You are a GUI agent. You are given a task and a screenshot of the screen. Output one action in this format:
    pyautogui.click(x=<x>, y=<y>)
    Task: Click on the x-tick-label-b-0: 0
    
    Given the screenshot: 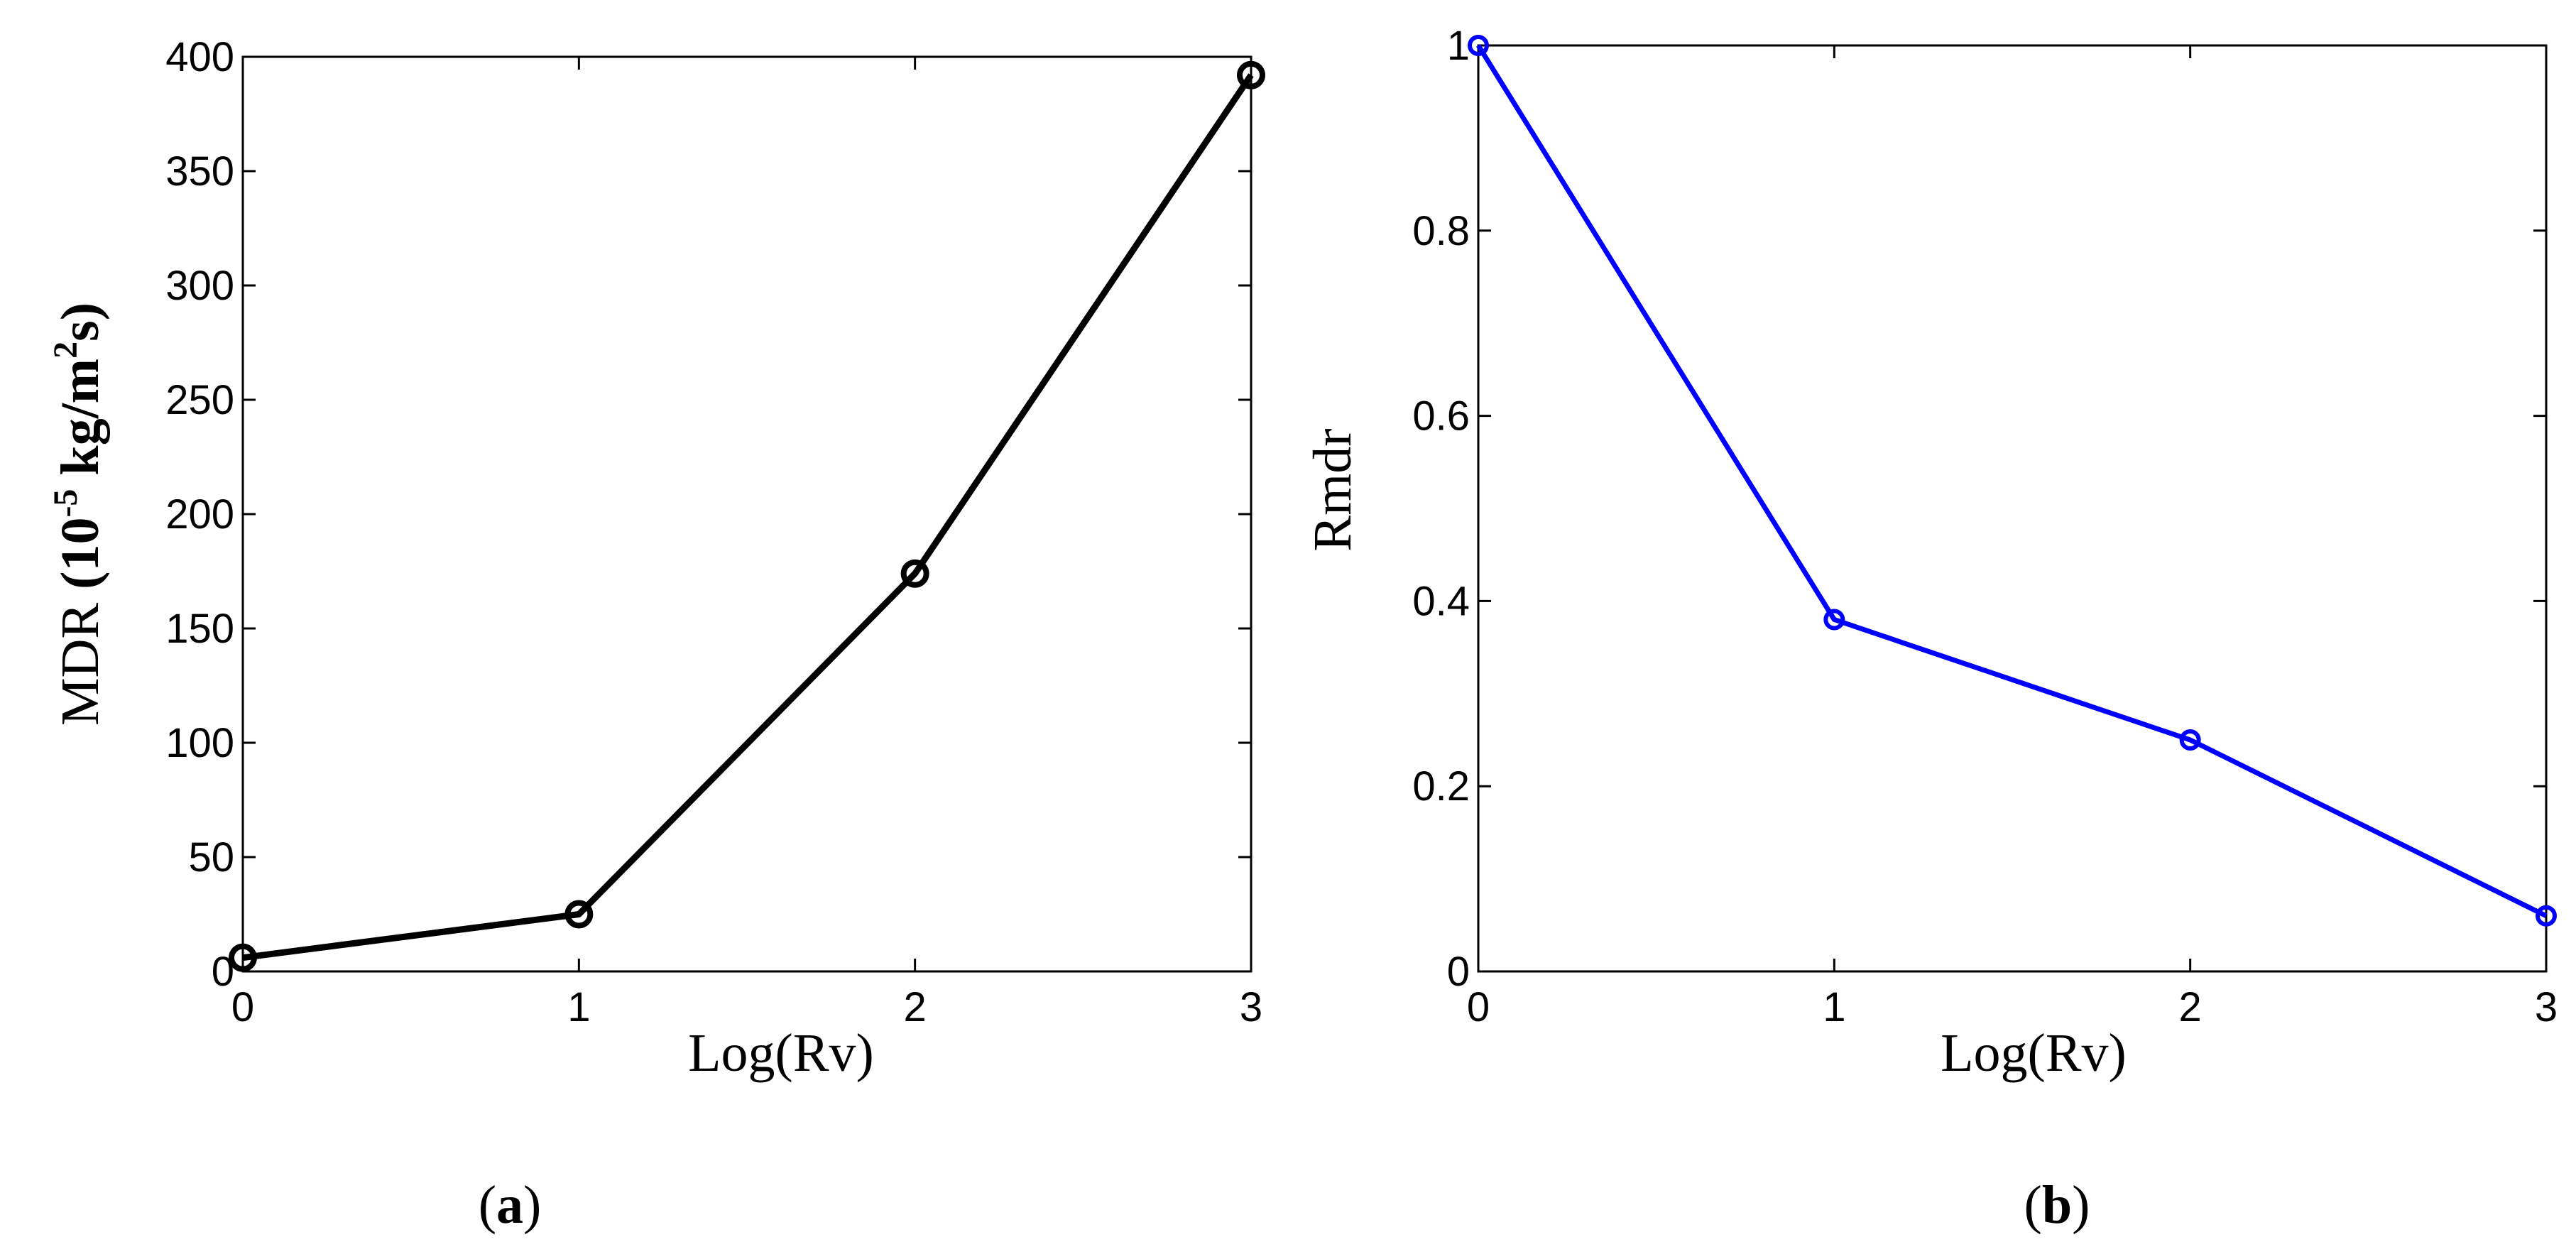 What is the action you would take?
    pyautogui.click(x=1478, y=1007)
    